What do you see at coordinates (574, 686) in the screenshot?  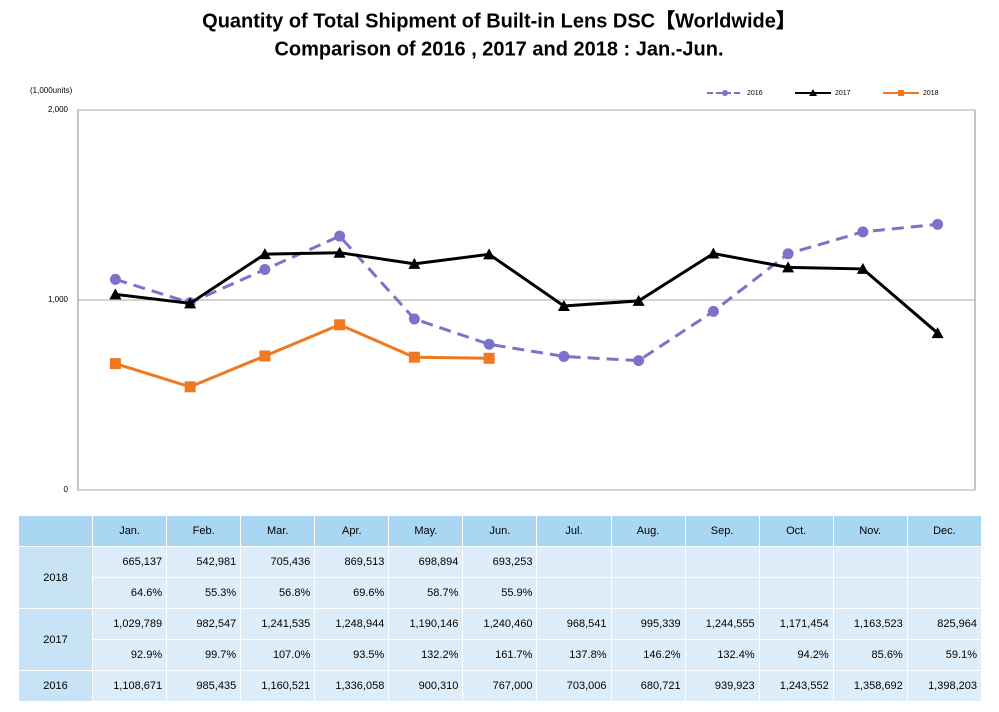 I see `table-cell: 703,006` at bounding box center [574, 686].